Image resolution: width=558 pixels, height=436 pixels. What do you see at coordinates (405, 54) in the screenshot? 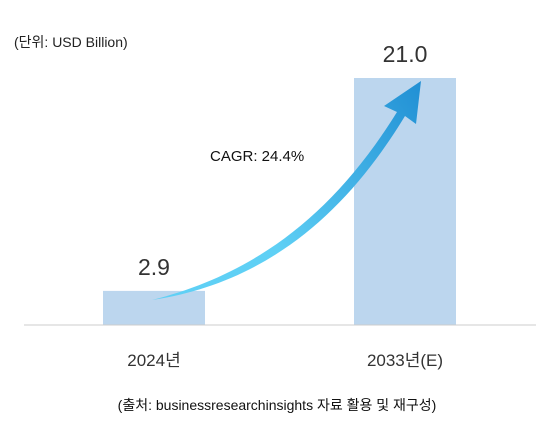
I see `value-label-2: 21.0` at bounding box center [405, 54].